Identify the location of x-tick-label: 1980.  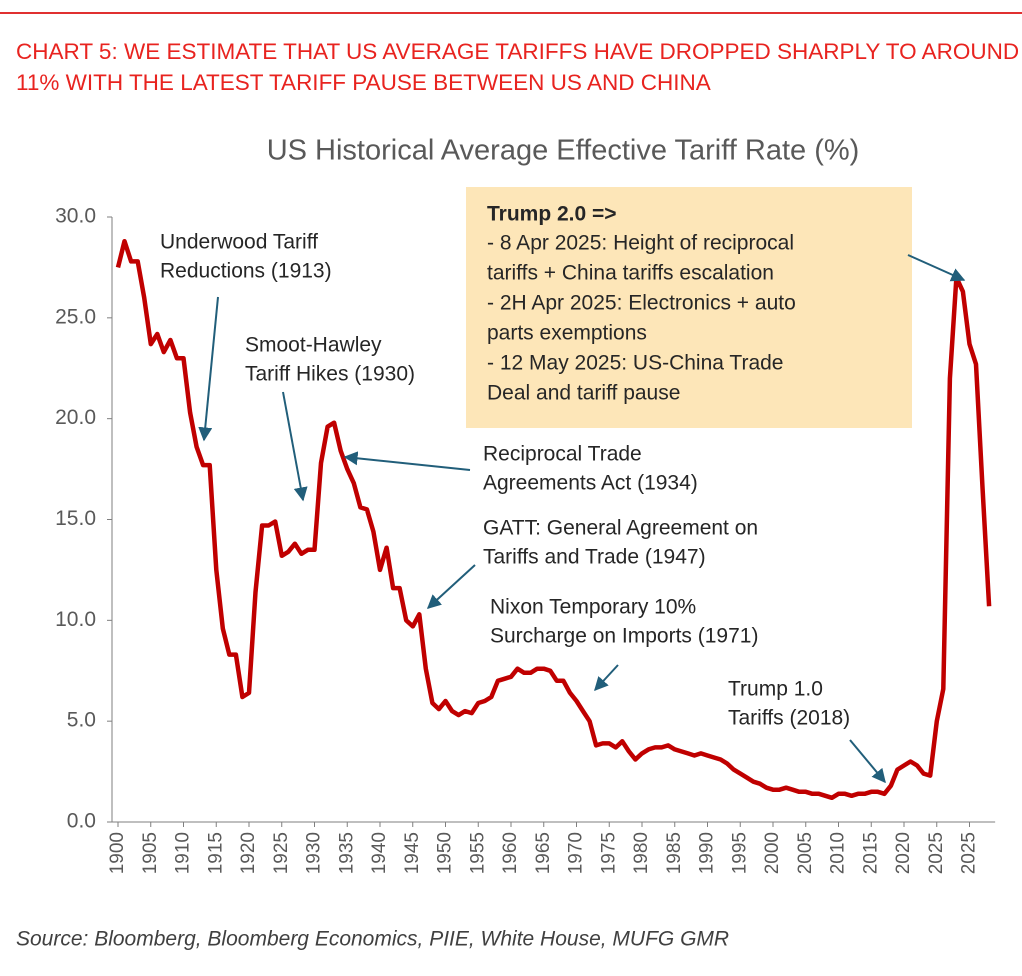
(641, 853).